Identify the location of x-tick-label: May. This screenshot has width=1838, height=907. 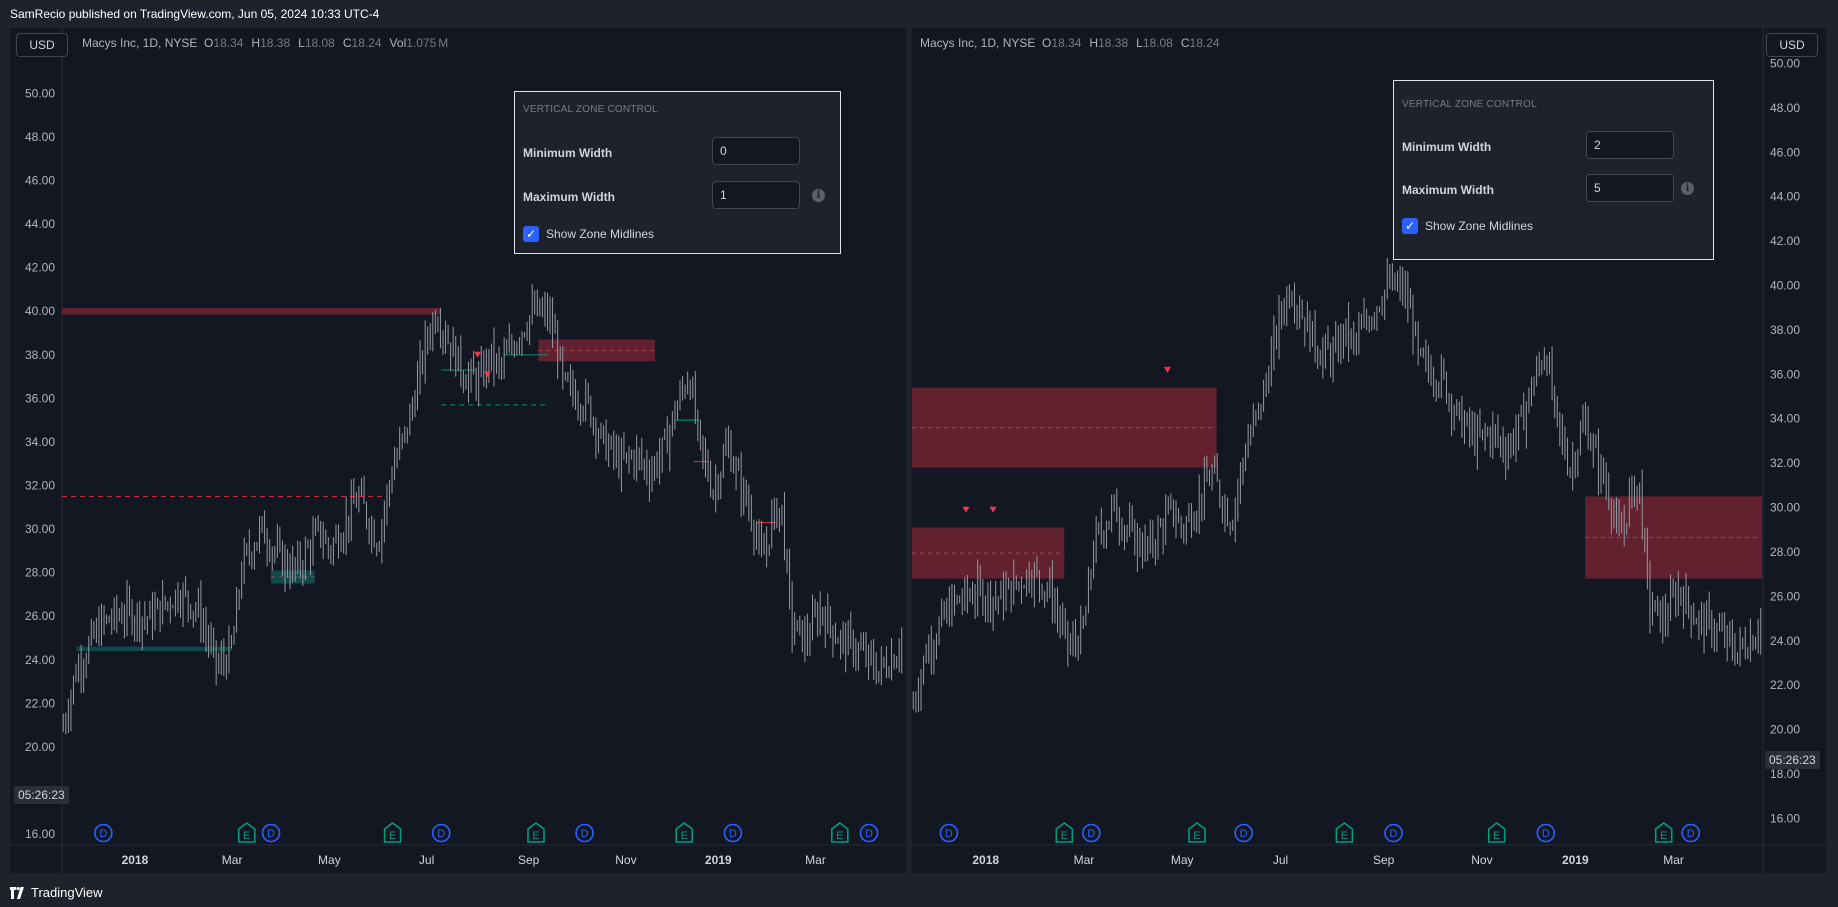
(329, 860).